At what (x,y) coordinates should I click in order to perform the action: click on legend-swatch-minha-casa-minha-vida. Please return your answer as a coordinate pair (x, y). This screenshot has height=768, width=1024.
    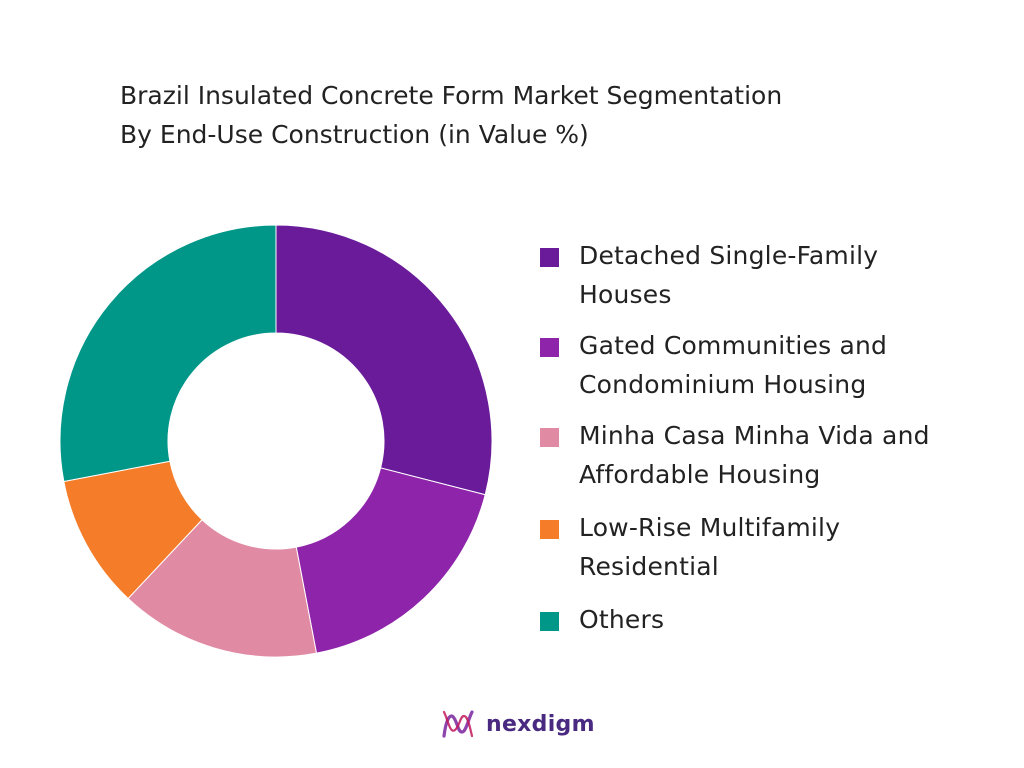
    Looking at the image, I should click on (549, 437).